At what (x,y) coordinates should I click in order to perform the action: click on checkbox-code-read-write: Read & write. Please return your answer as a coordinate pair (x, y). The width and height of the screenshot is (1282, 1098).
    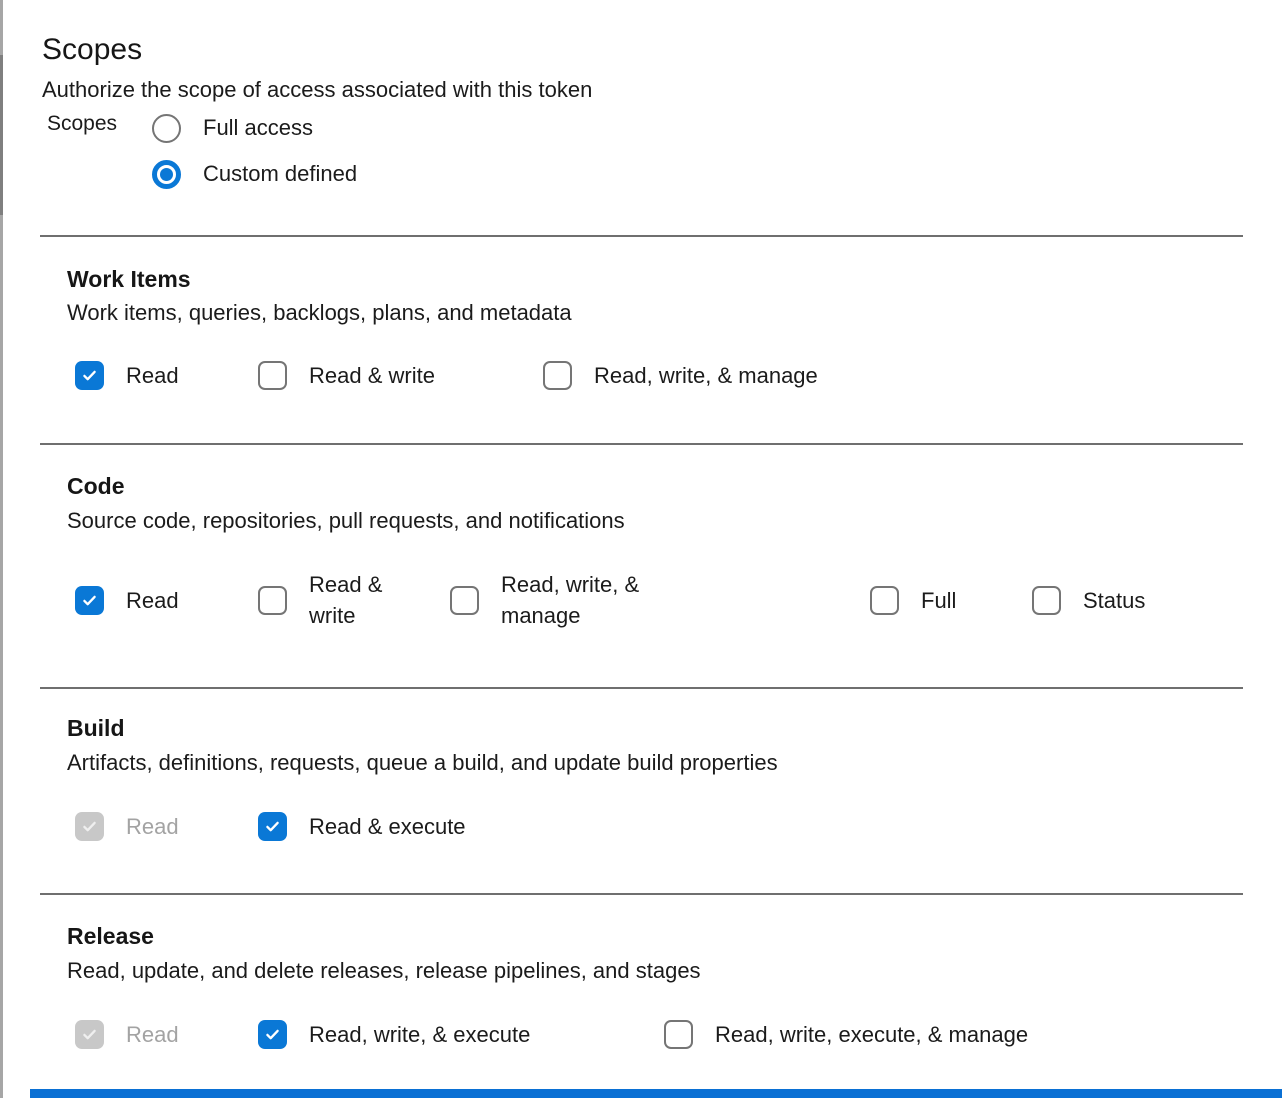
    Looking at the image, I should click on (320, 600).